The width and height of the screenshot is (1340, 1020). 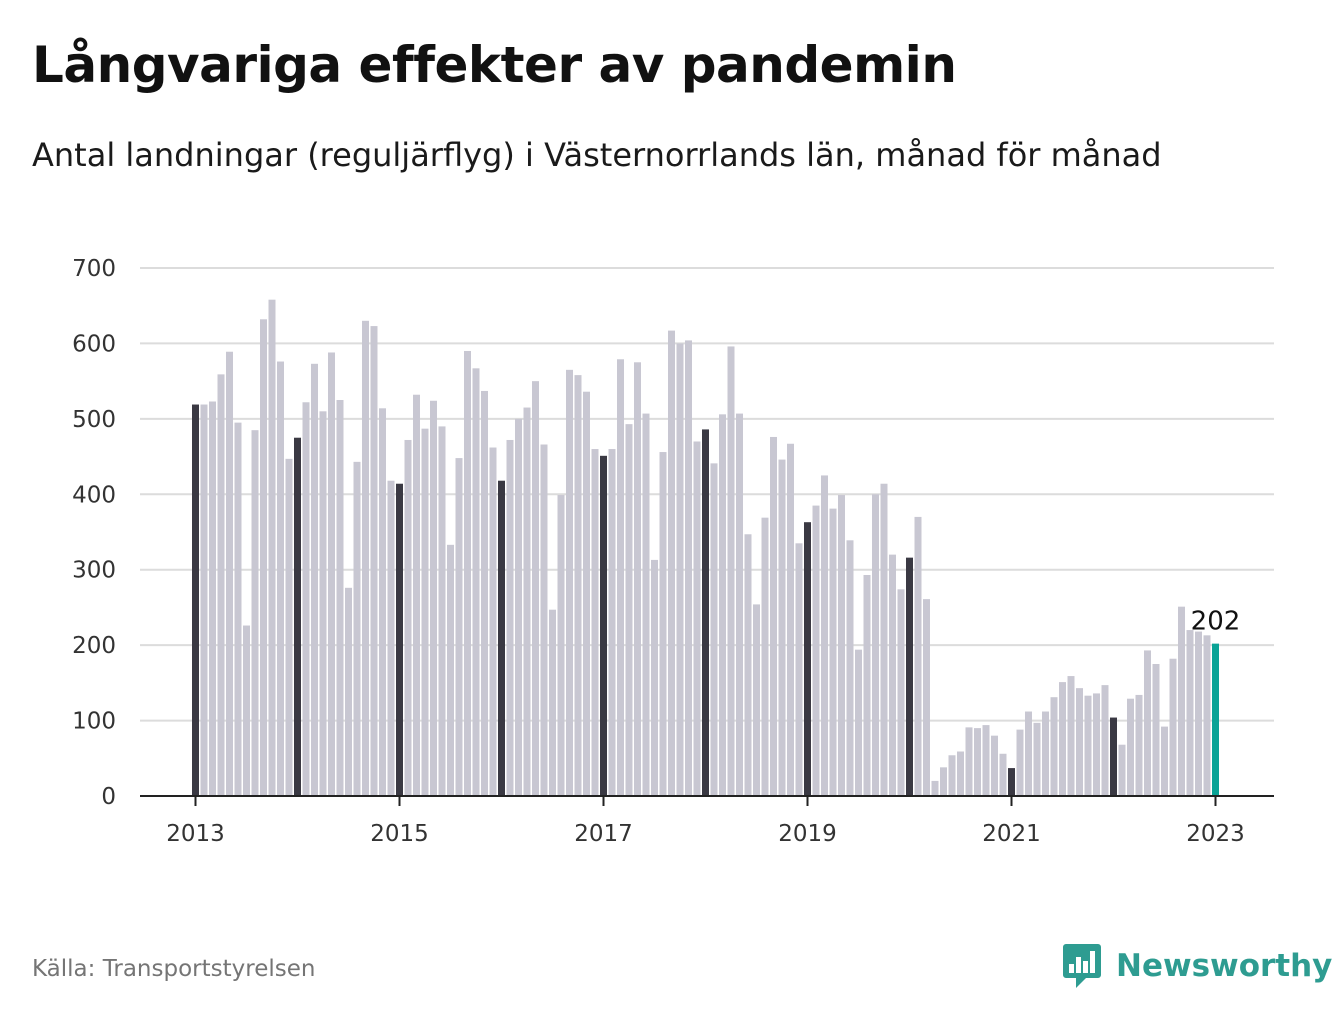 I want to click on newsworthy-logo-icon, so click(x=1082, y=966).